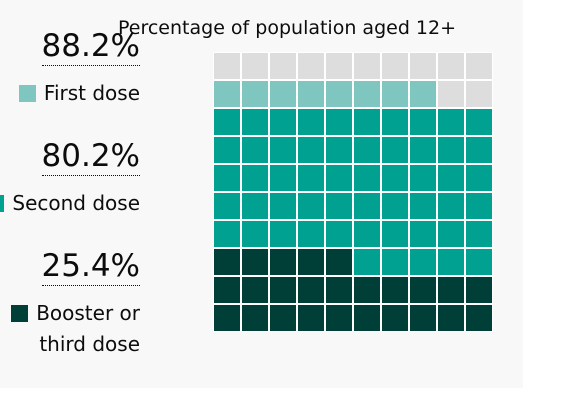  What do you see at coordinates (90, 157) in the screenshot?
I see `second-dose-percentage: 80.2%` at bounding box center [90, 157].